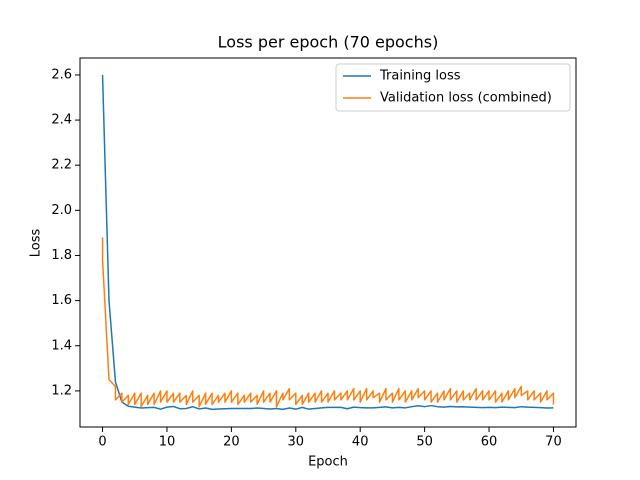  I want to click on y-tick-label: 2.6, so click(61, 74).